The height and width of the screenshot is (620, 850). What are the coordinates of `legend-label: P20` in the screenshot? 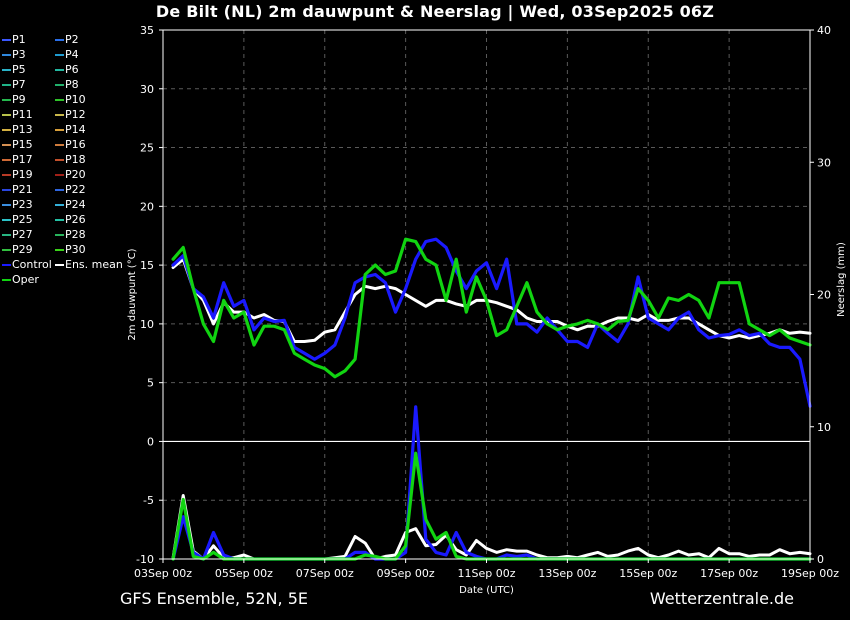 It's located at (75, 174).